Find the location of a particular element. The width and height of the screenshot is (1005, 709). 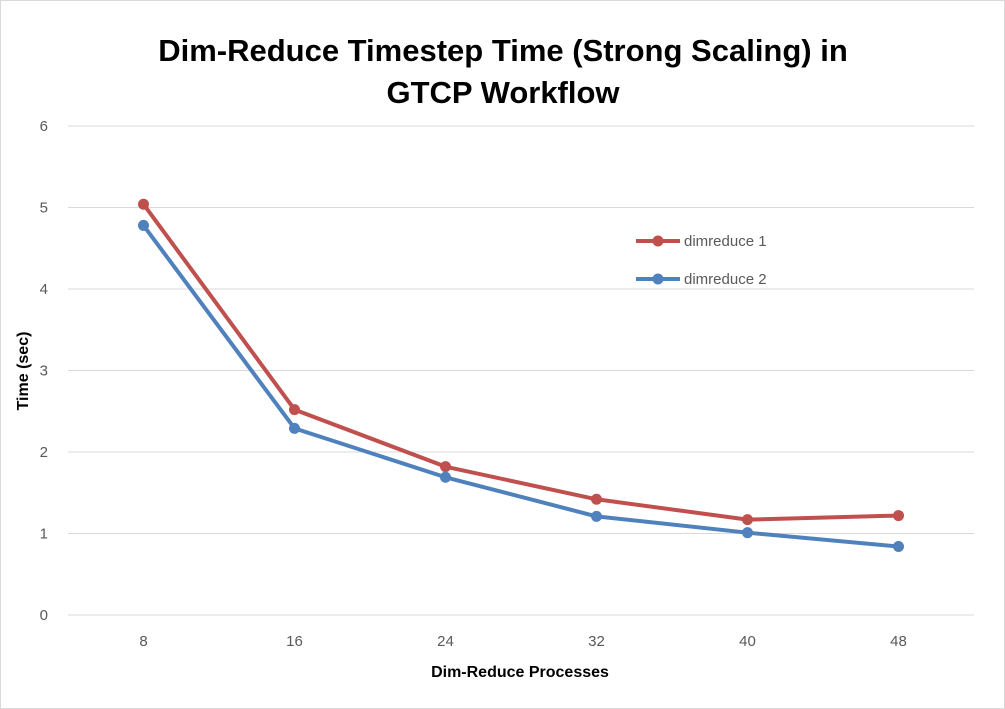

y-axis-ticks: 0 1 2 3 4 5 6 is located at coordinates (44, 371).